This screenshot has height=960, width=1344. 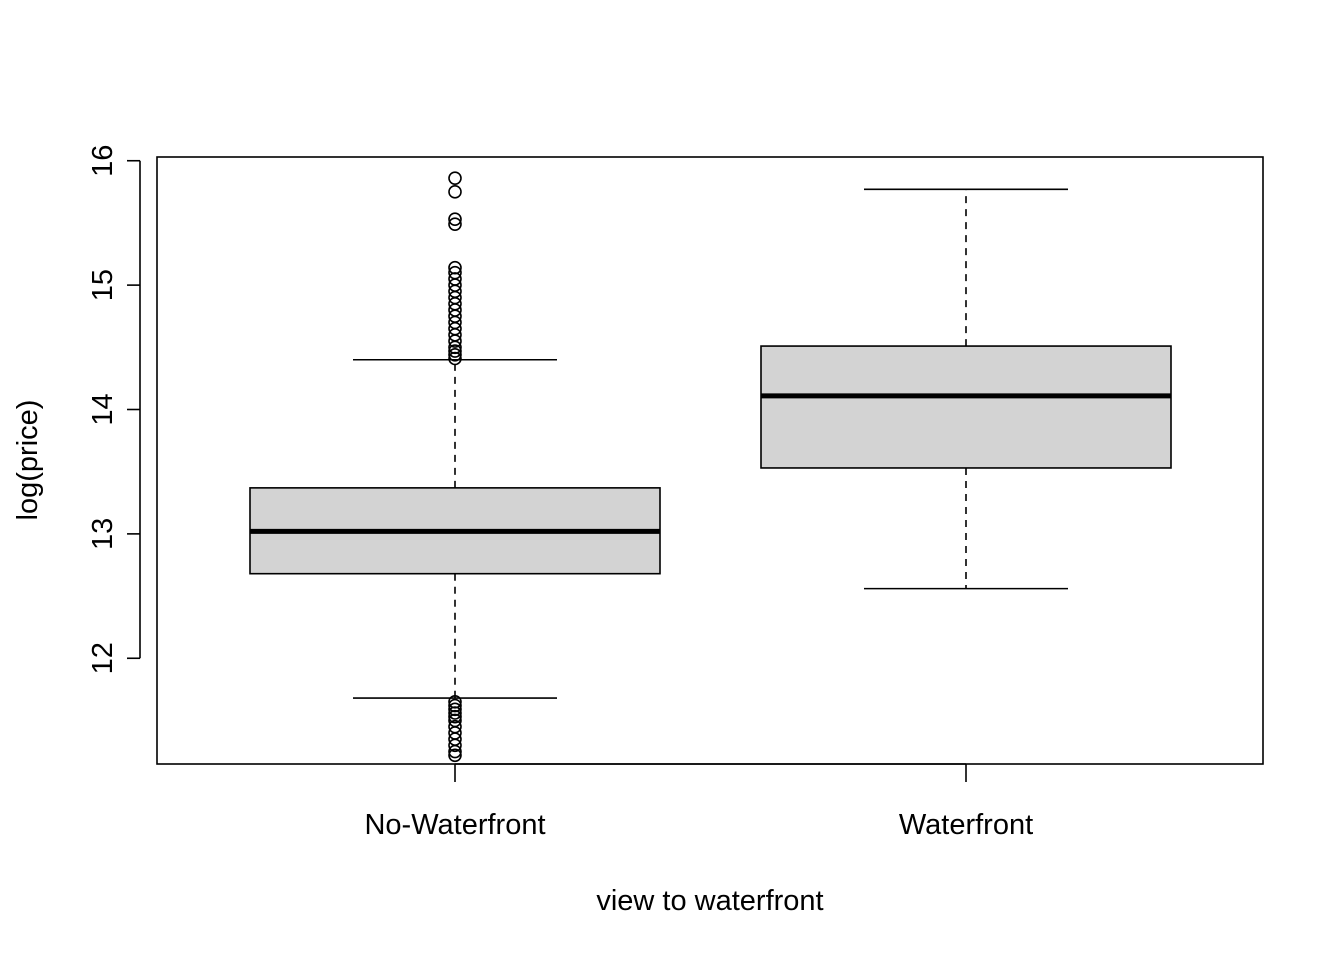 What do you see at coordinates (103, 161) in the screenshot?
I see `y-tick-label: 16` at bounding box center [103, 161].